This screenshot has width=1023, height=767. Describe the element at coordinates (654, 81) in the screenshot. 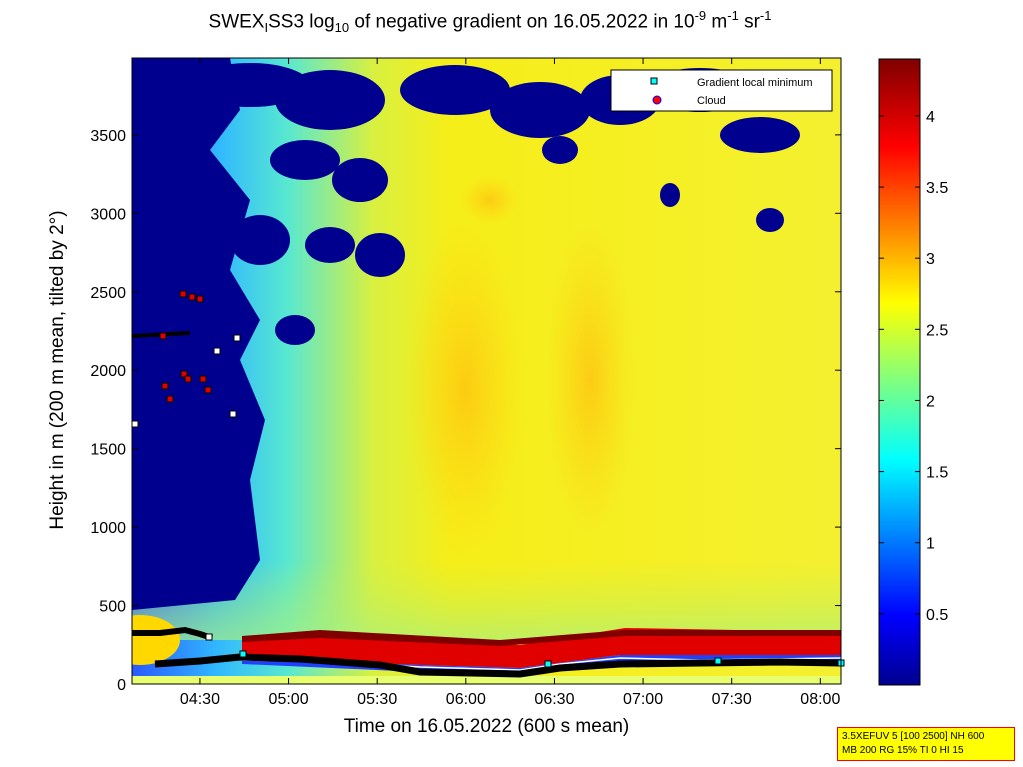

I see `legend-gradient-minimum-marker` at that location.